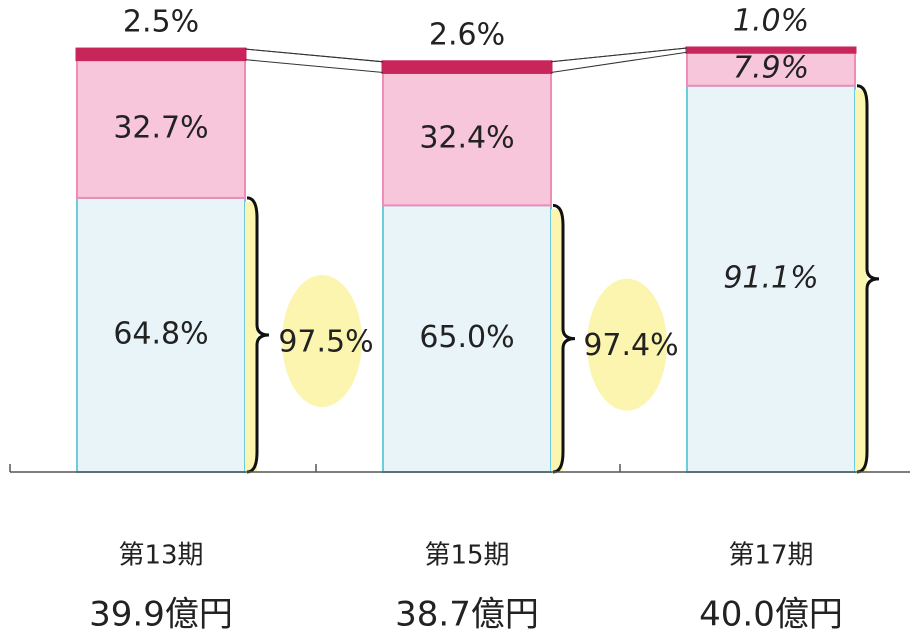 The width and height of the screenshot is (910, 637). Describe the element at coordinates (325, 341) in the screenshot. I see `brace-label: 97.5%` at that location.